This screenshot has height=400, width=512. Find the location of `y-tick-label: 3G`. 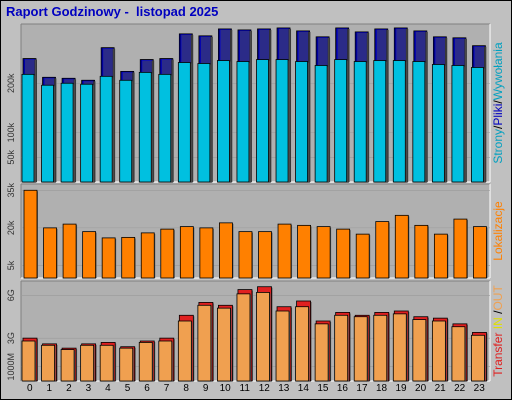

y-tick-label: 3G is located at coordinates (11, 338).